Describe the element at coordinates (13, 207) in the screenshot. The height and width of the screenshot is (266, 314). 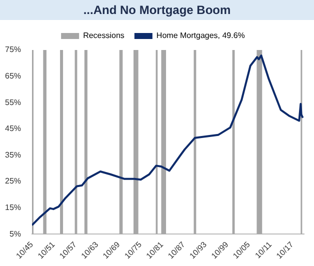
I see `y-tick-label: 15%` at that location.